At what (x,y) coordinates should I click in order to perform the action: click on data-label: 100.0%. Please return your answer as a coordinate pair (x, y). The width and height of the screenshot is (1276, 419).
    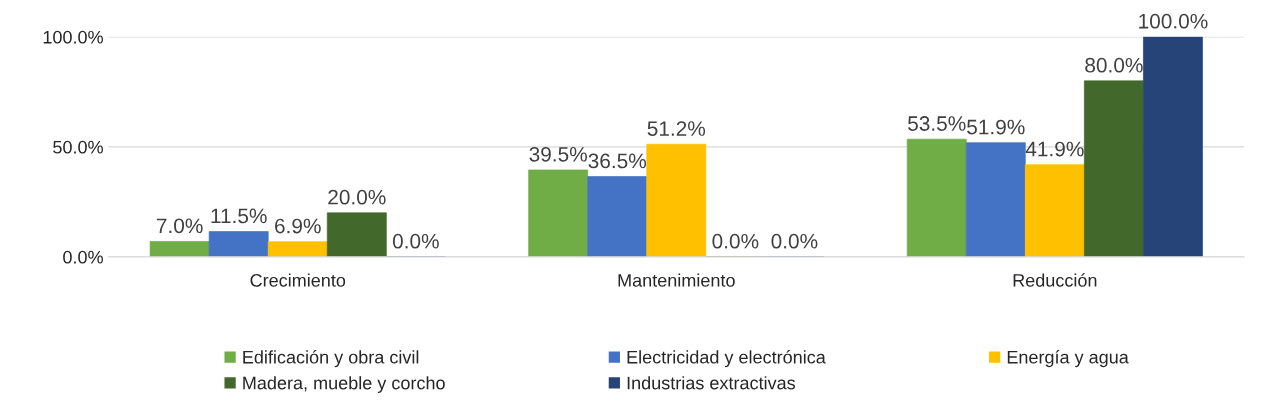
    Looking at the image, I should click on (1173, 21).